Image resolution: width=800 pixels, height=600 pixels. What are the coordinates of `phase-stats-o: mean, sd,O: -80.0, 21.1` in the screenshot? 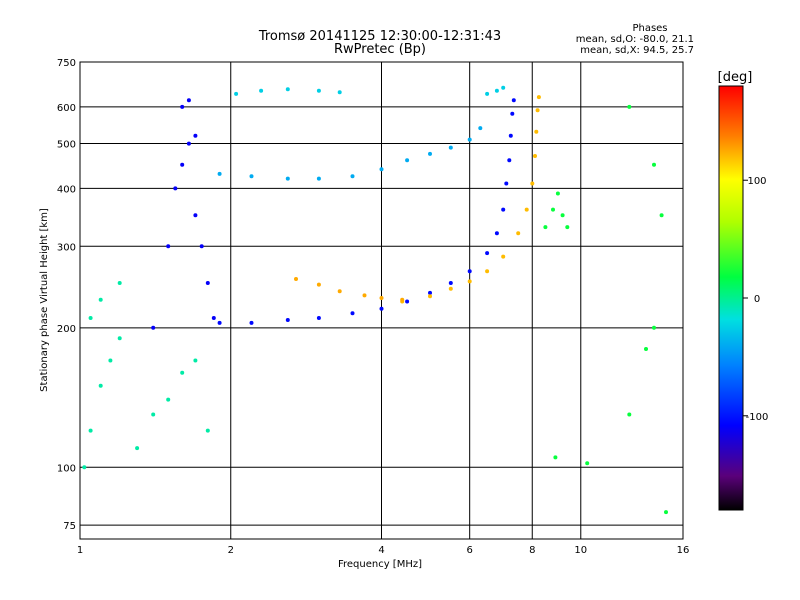 It's located at (635, 39).